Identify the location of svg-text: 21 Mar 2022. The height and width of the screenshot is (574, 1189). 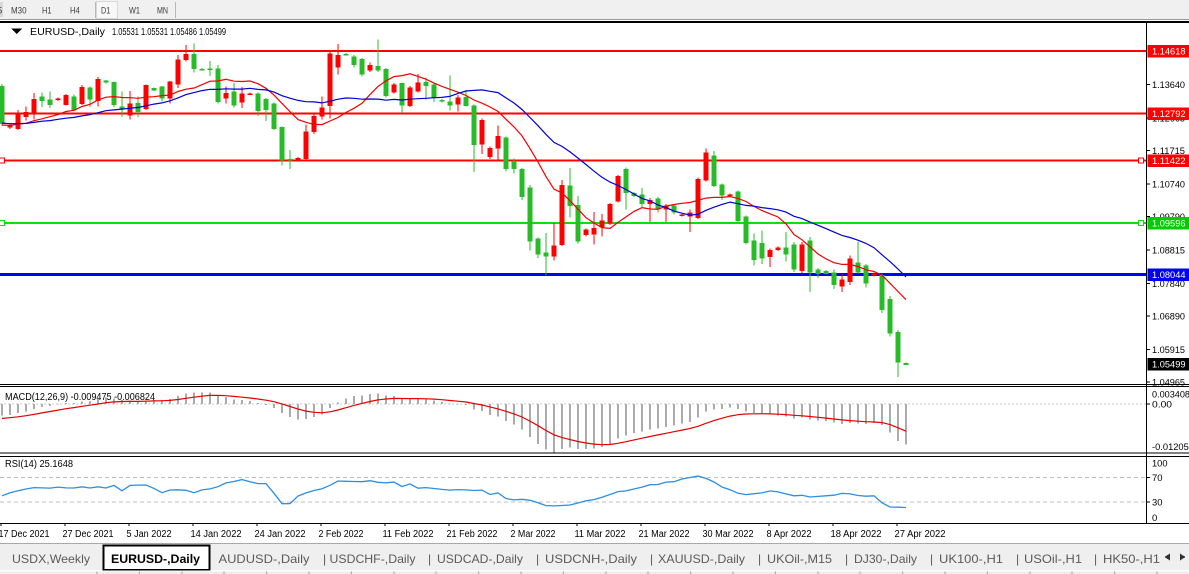
(664, 534).